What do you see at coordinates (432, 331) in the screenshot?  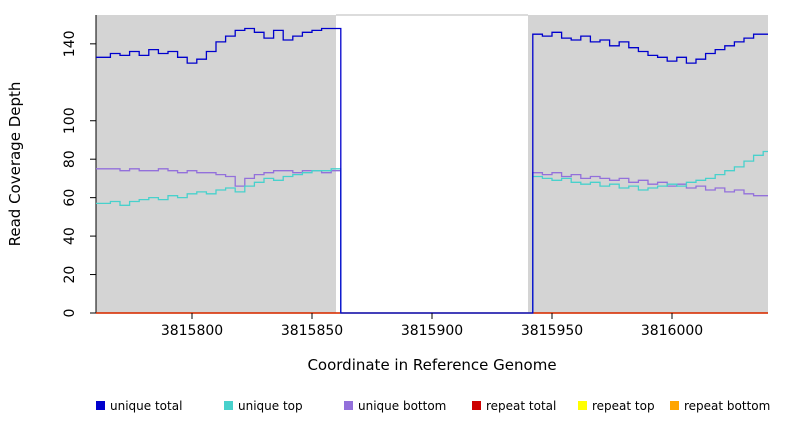 I see `x-tick-label: 3815900` at bounding box center [432, 331].